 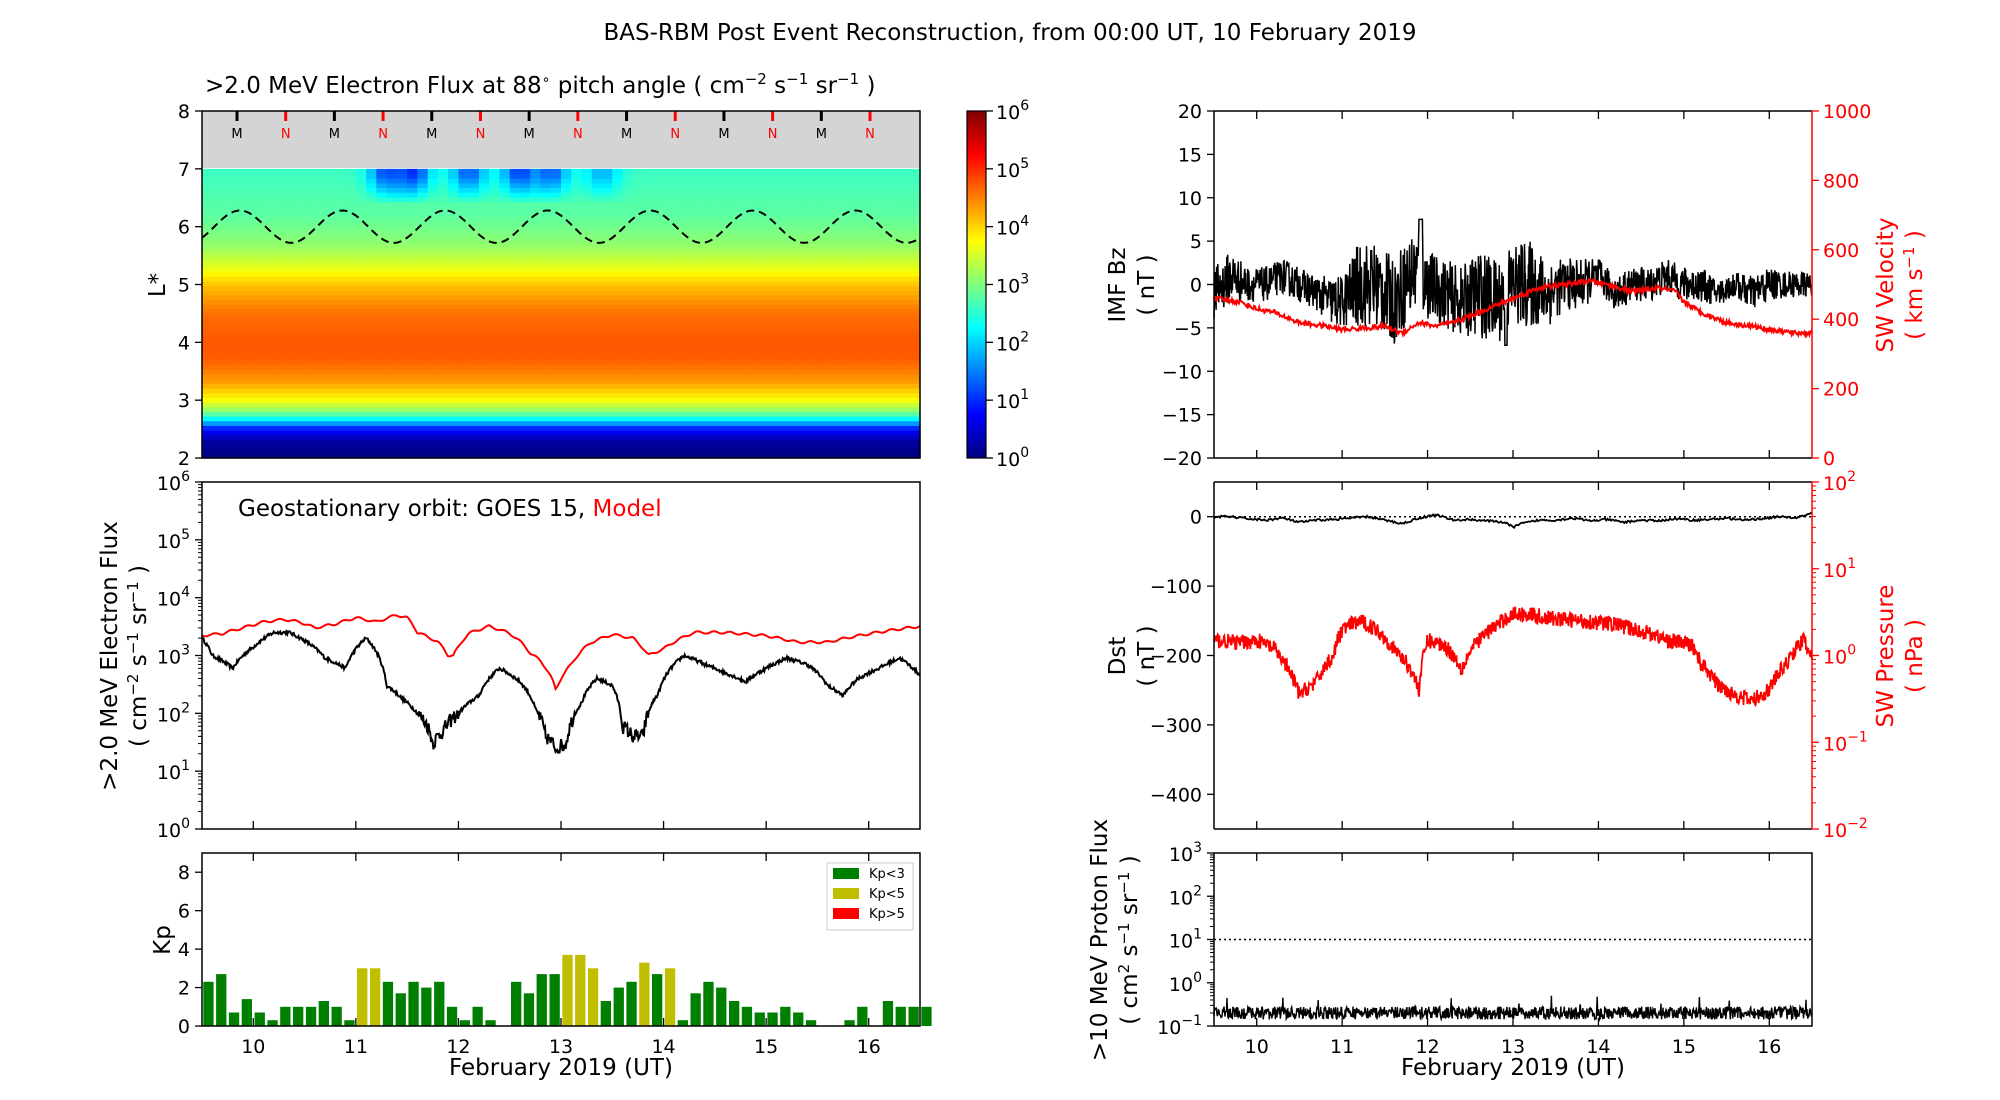 I want to click on y-right-tick-label: 800, so click(x=1841, y=181).